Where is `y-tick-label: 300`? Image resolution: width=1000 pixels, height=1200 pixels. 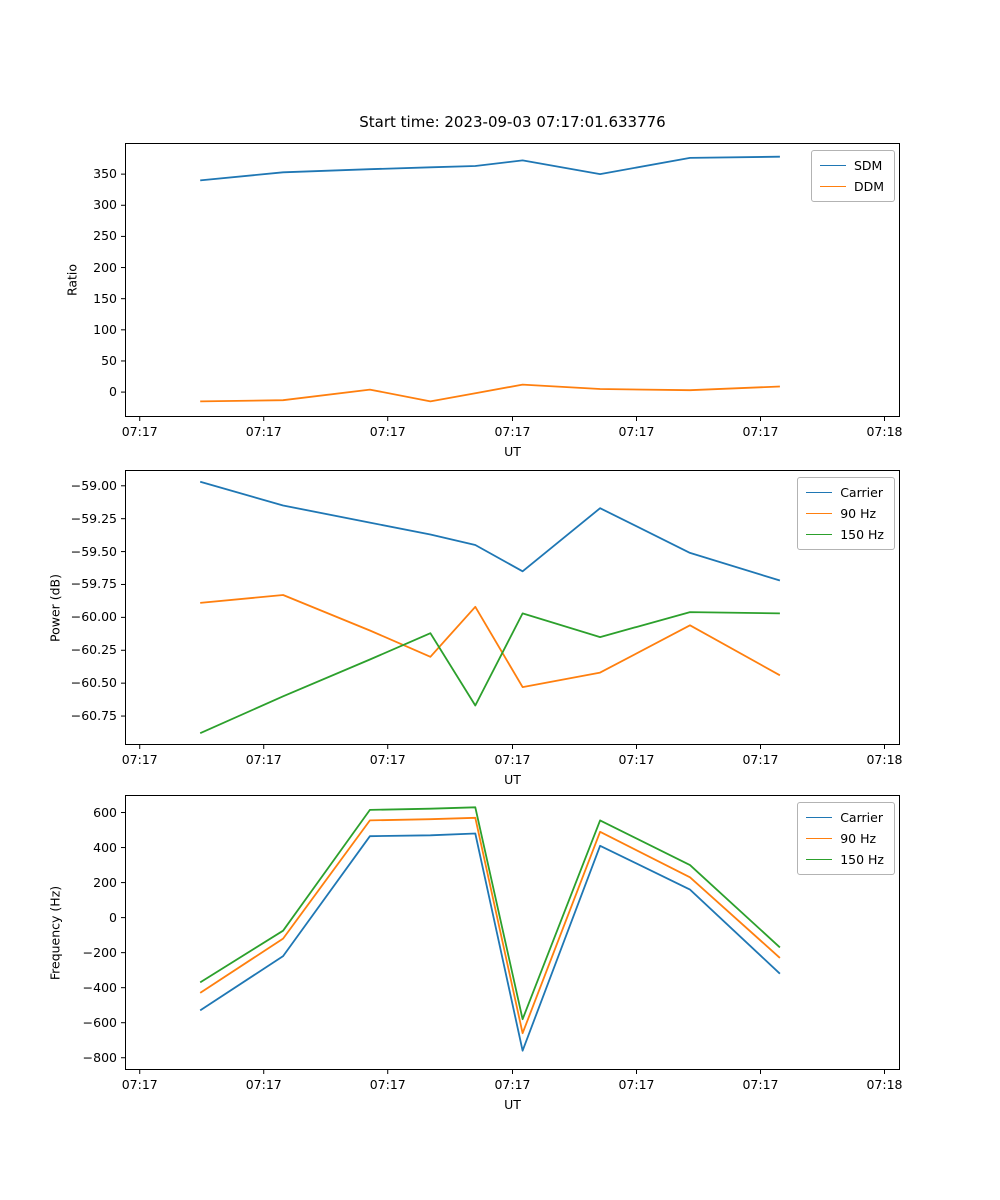
y-tick-label: 300 is located at coordinates (105, 205).